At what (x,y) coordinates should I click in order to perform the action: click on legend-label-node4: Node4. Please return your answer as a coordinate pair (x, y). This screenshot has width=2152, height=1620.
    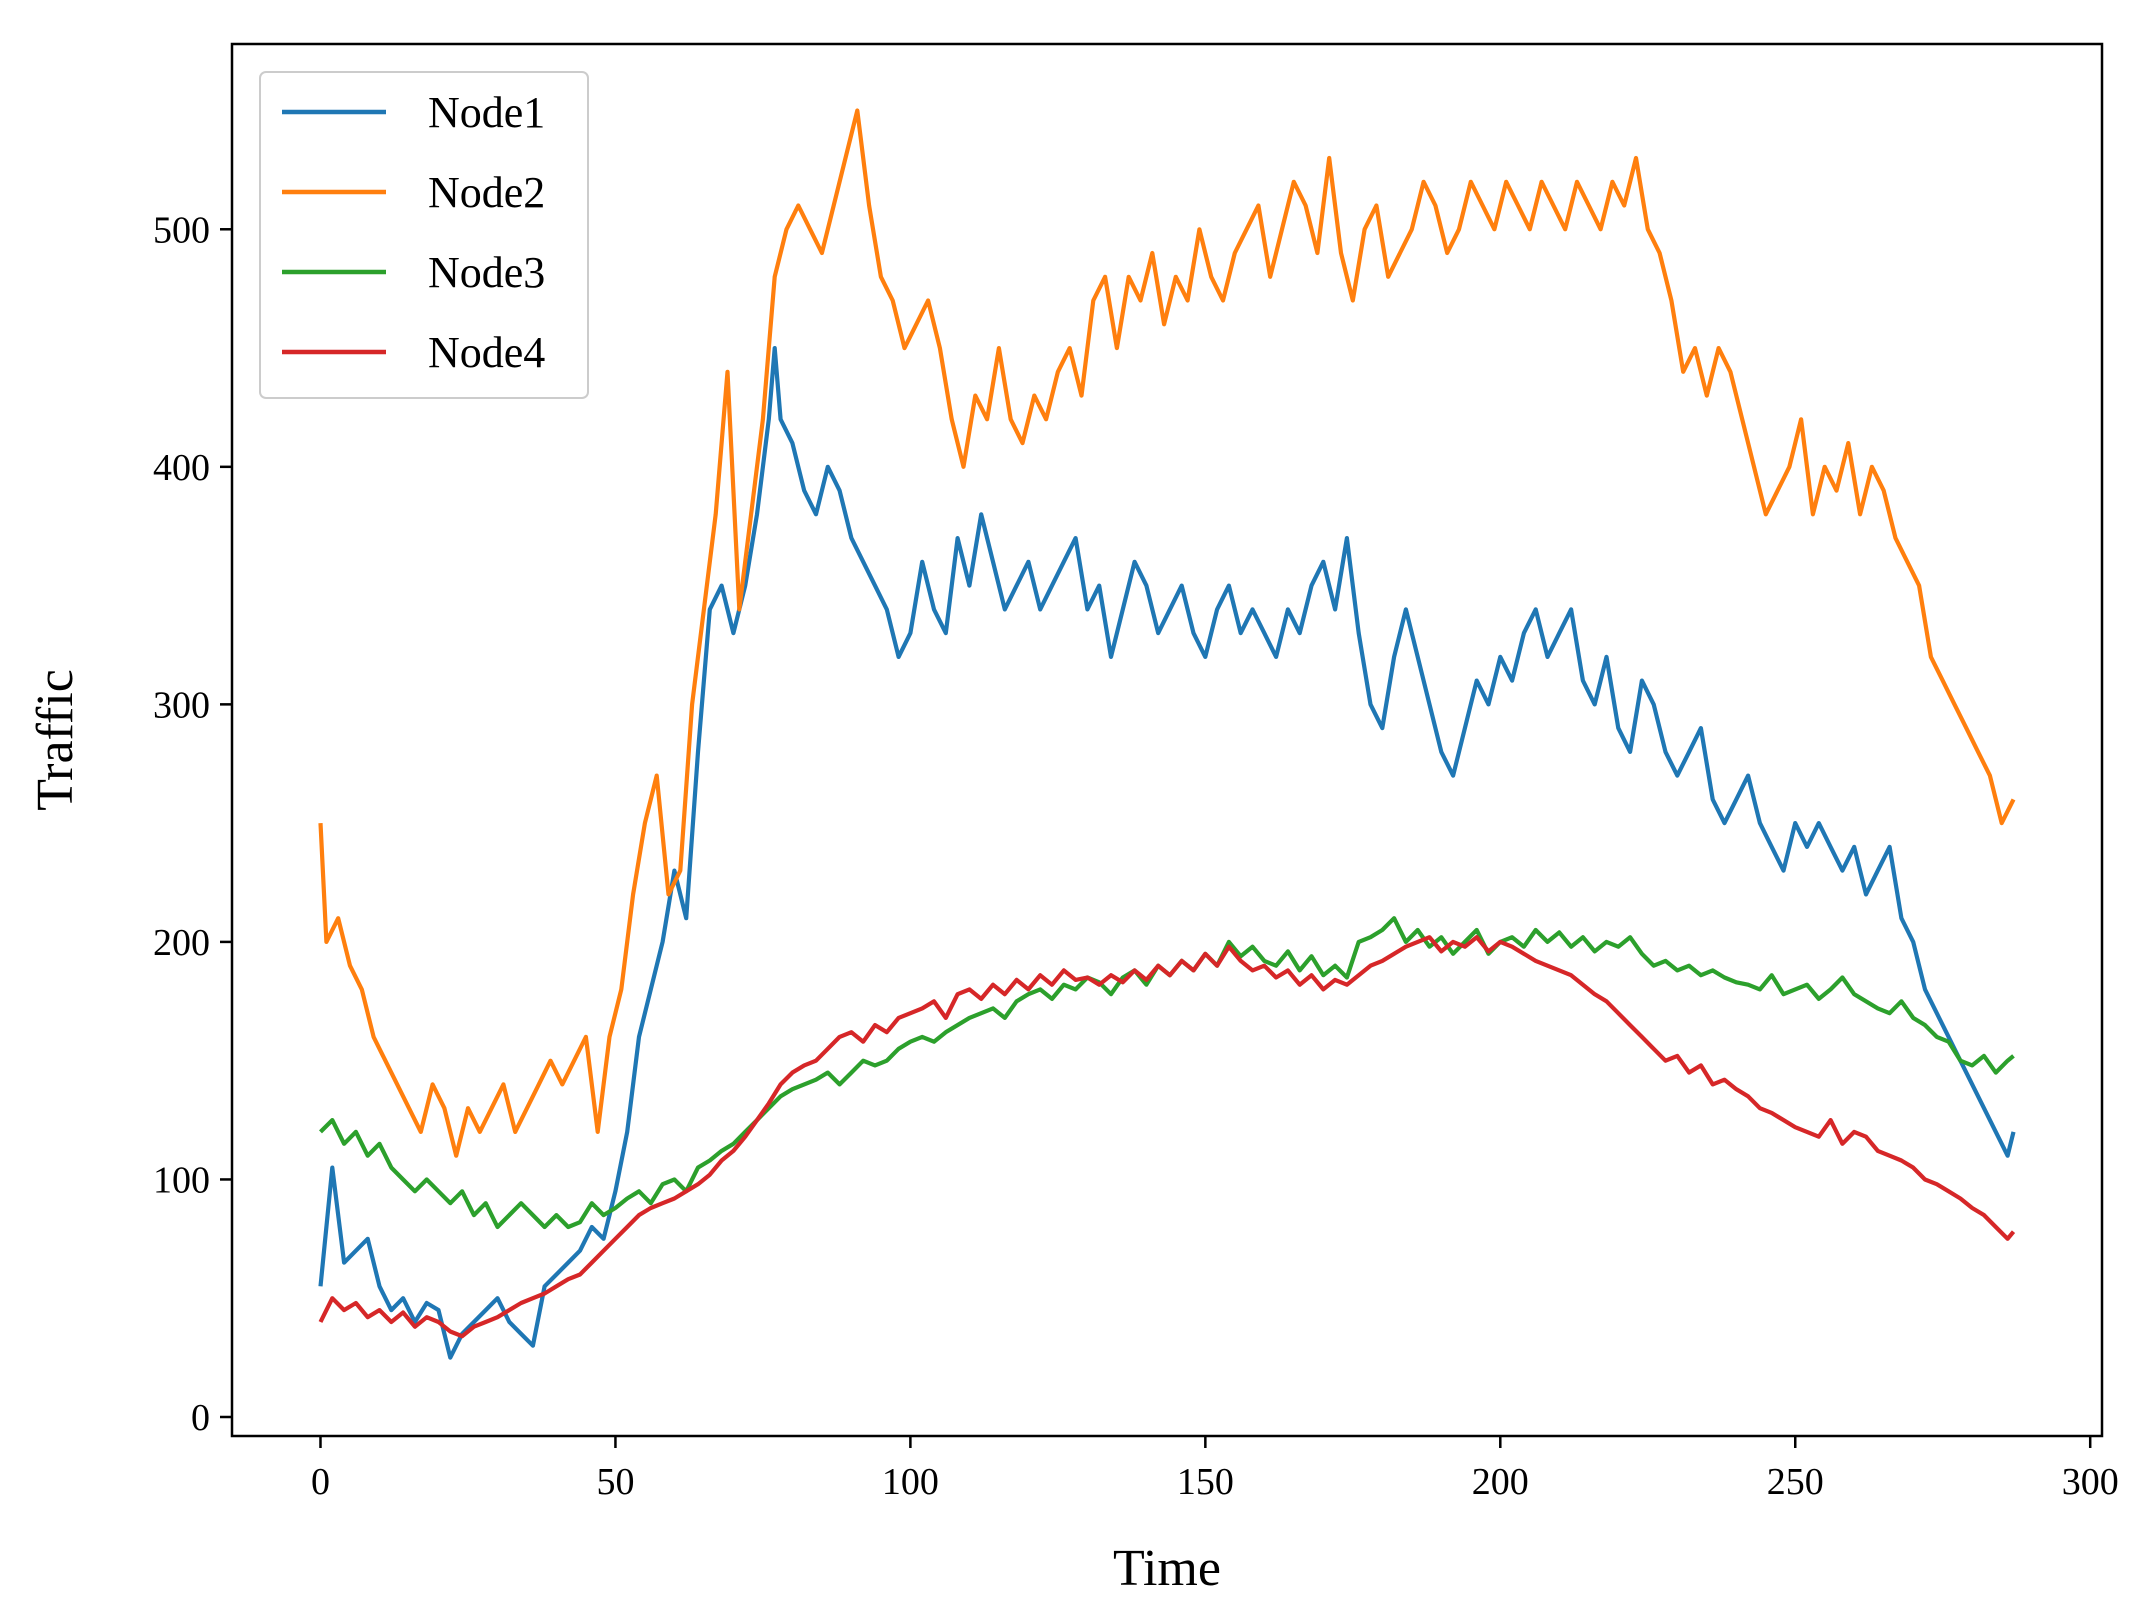
    Looking at the image, I should click on (486, 352).